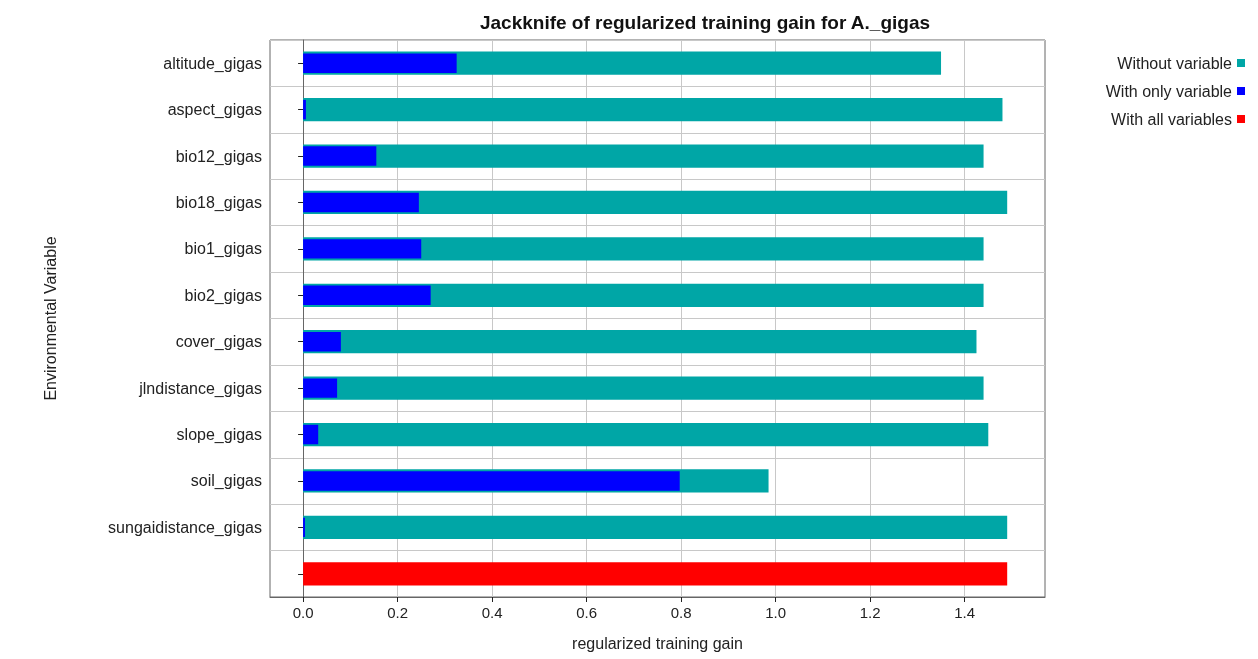 This screenshot has width=1258, height=659. What do you see at coordinates (200, 388) in the screenshot?
I see `y-tick-label: jlndistance_gigas` at bounding box center [200, 388].